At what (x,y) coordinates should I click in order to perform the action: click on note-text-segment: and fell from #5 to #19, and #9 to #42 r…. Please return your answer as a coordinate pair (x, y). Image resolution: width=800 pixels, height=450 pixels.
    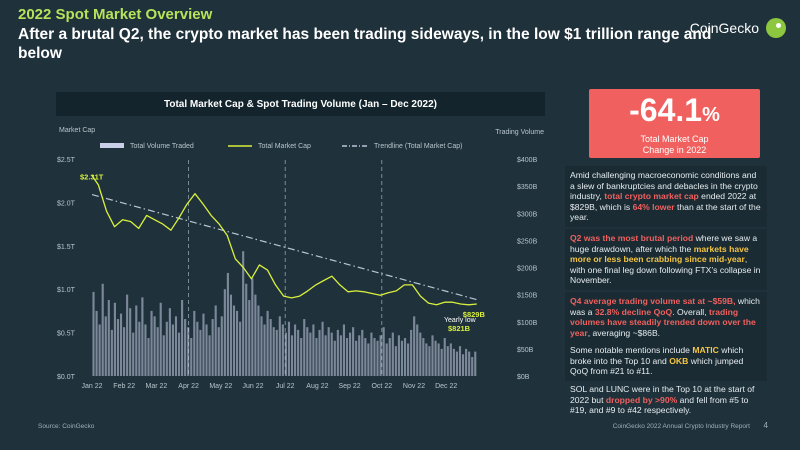
    Looking at the image, I should click on (659, 405).